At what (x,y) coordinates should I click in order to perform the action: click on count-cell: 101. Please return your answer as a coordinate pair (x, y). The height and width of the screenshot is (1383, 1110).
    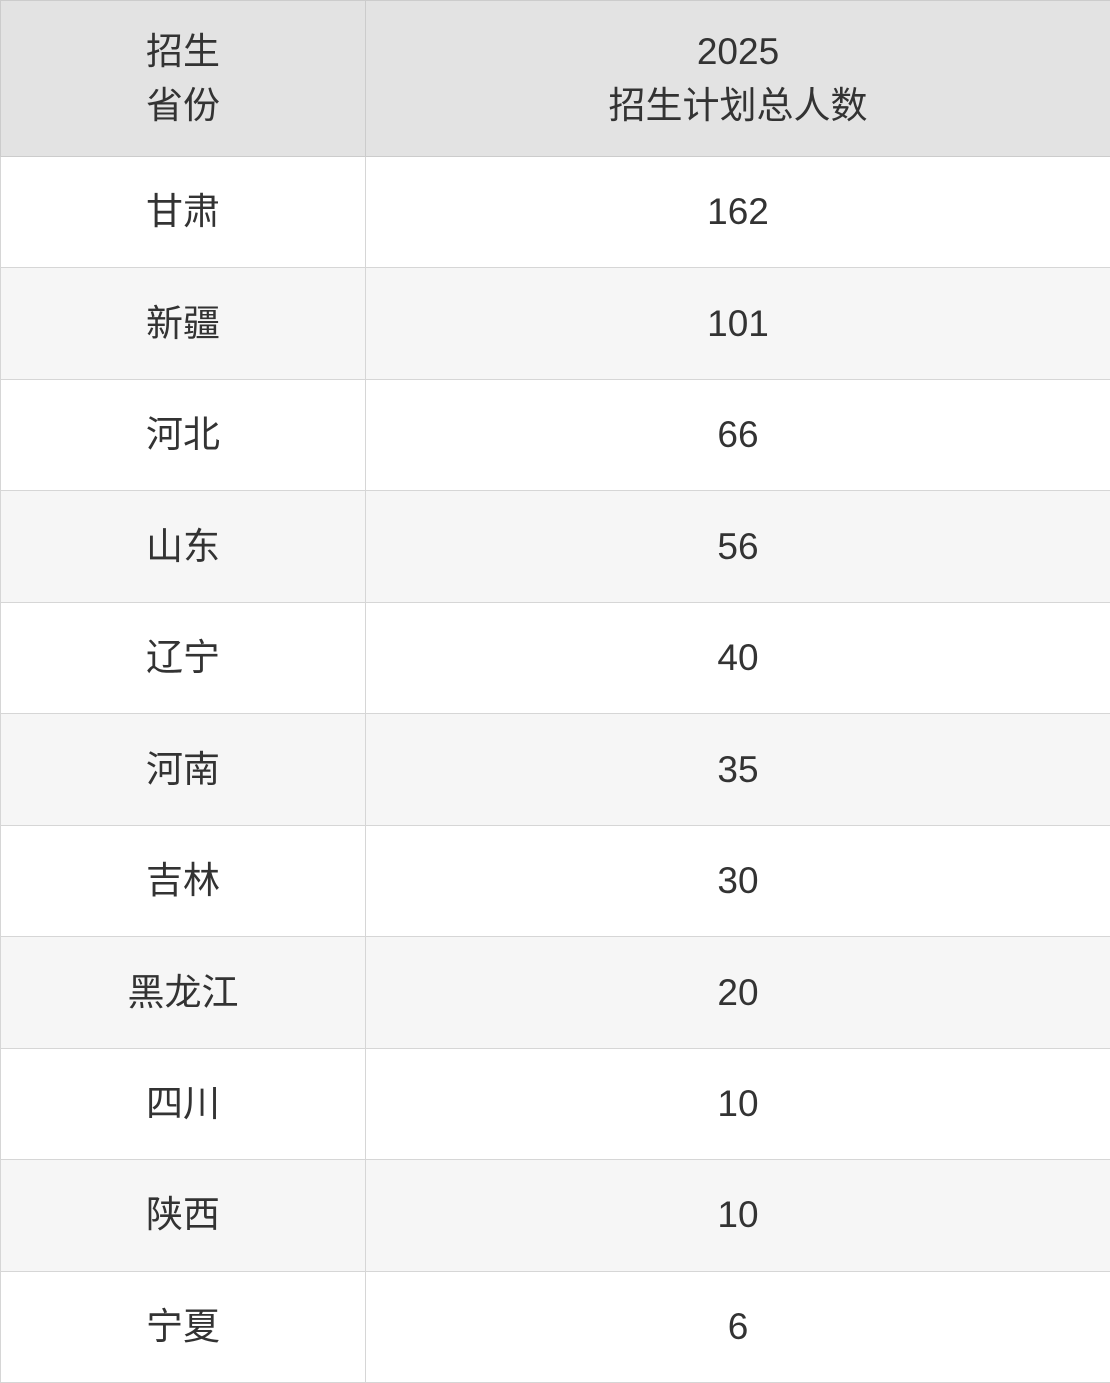
    Looking at the image, I should click on (737, 323).